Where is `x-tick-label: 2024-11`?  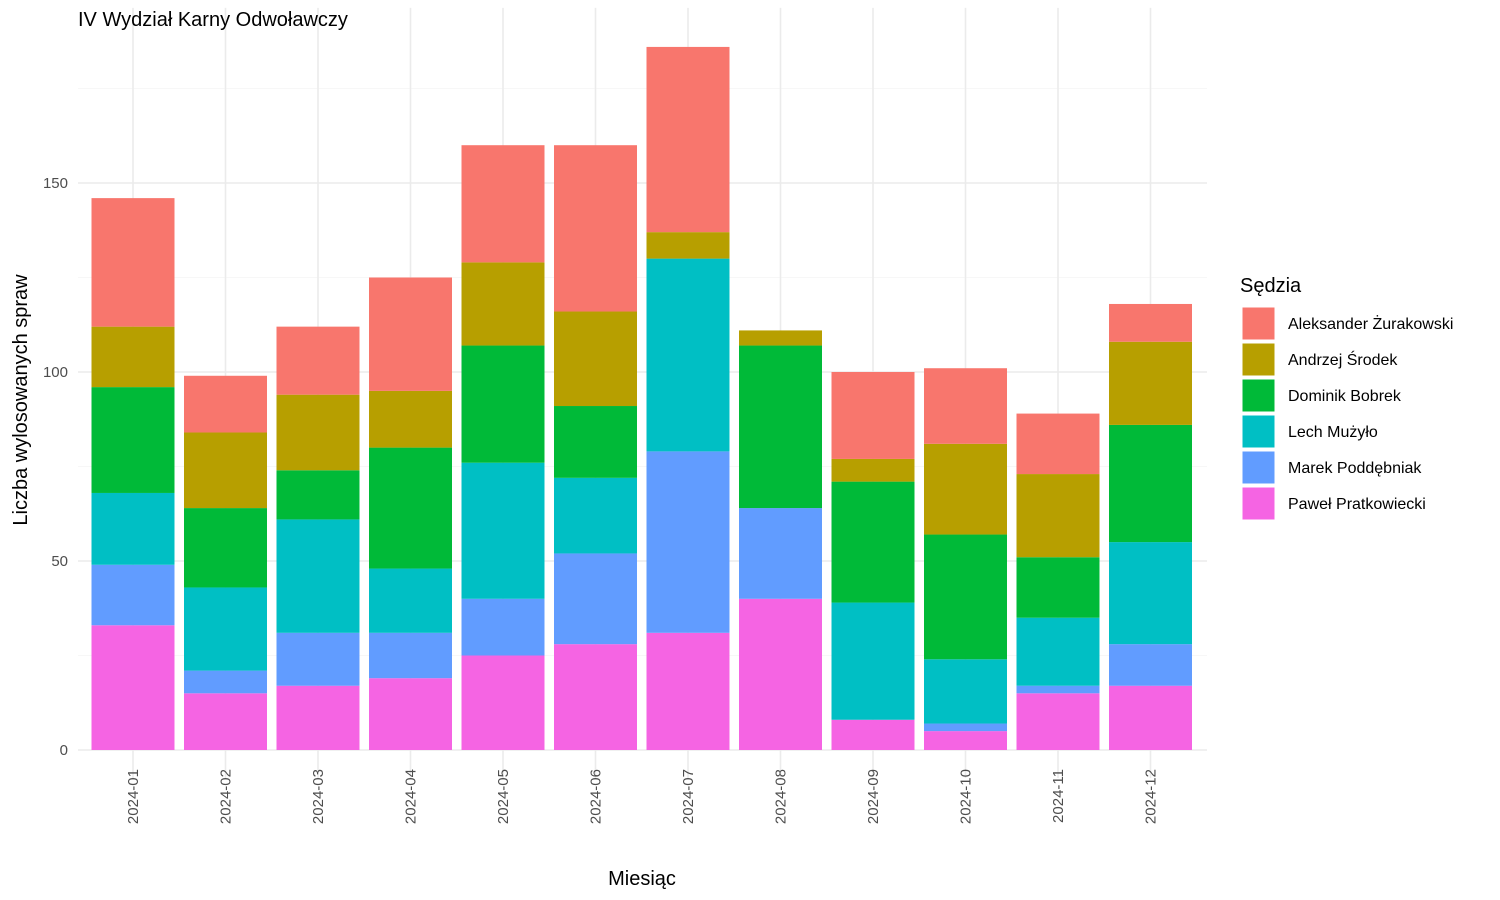 x-tick-label: 2024-11 is located at coordinates (1058, 796).